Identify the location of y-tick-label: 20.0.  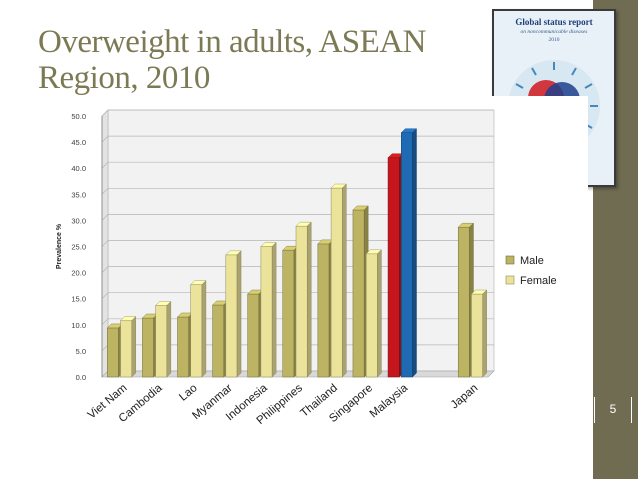
(78, 273).